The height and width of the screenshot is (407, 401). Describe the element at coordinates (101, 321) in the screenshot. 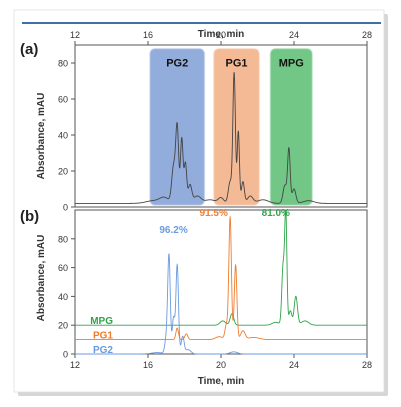

I see `series-label-mpg: MPG` at that location.